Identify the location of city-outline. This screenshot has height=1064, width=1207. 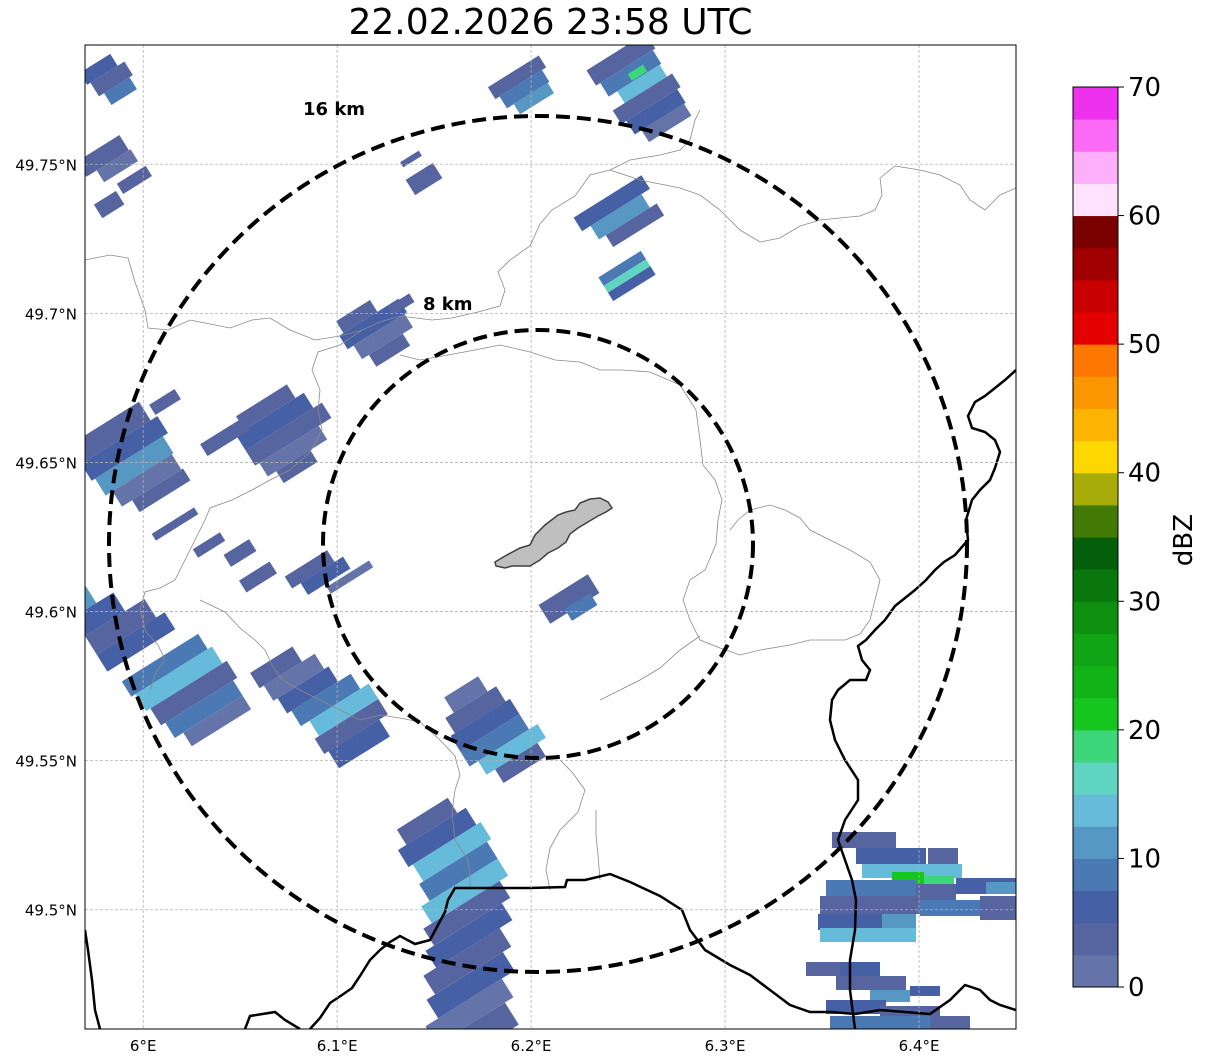
(554, 533).